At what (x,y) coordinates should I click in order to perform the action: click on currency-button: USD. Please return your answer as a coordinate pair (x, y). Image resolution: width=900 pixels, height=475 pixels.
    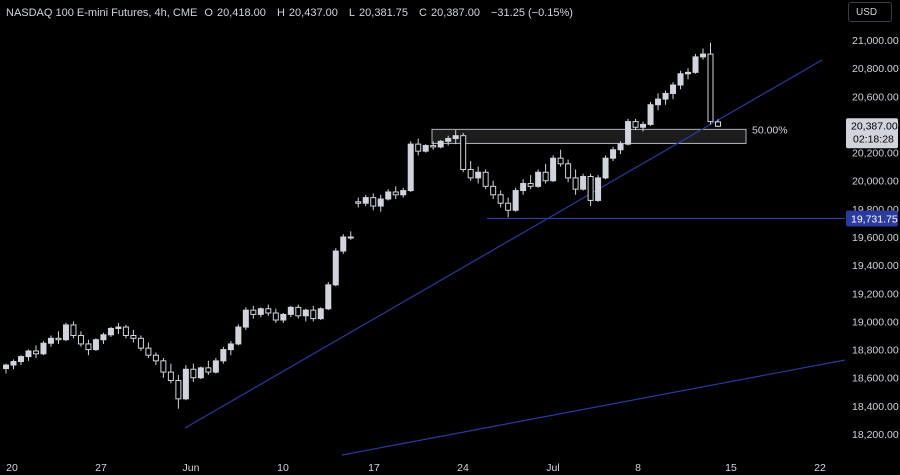
    Looking at the image, I should click on (870, 12).